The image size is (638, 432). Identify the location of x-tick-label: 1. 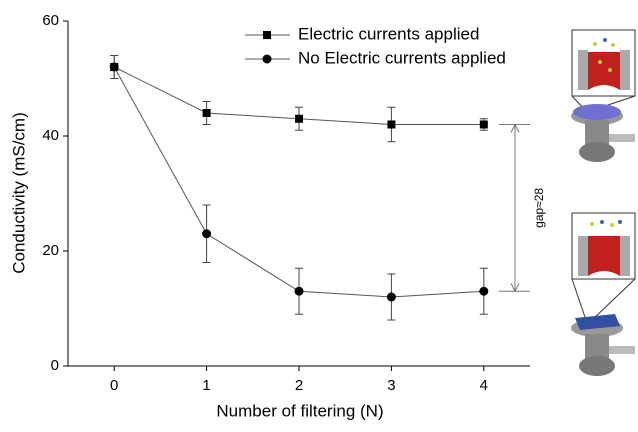
(206, 385).